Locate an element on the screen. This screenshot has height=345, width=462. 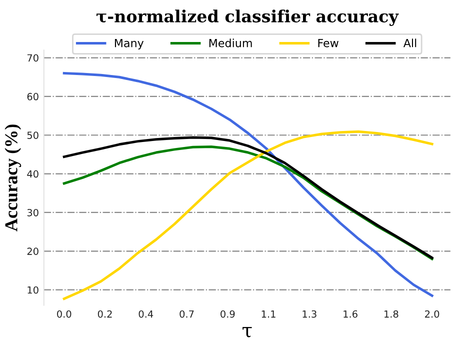
y-tick-label: 20 is located at coordinates (32, 251).